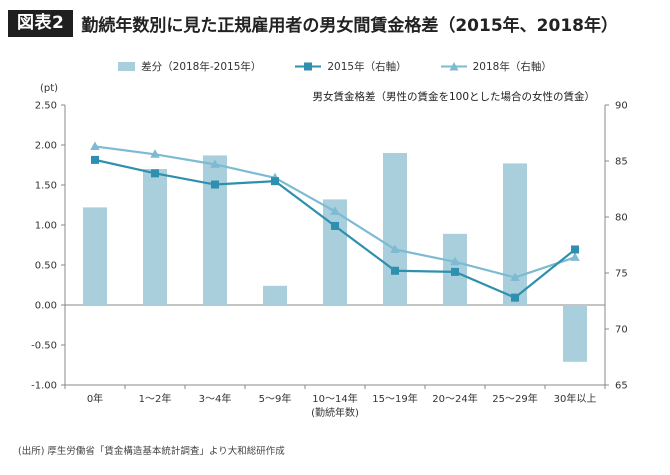 Image resolution: width=670 pixels, height=475 pixels. Describe the element at coordinates (155, 398) in the screenshot. I see `x-tick-label: 1～2年` at that location.